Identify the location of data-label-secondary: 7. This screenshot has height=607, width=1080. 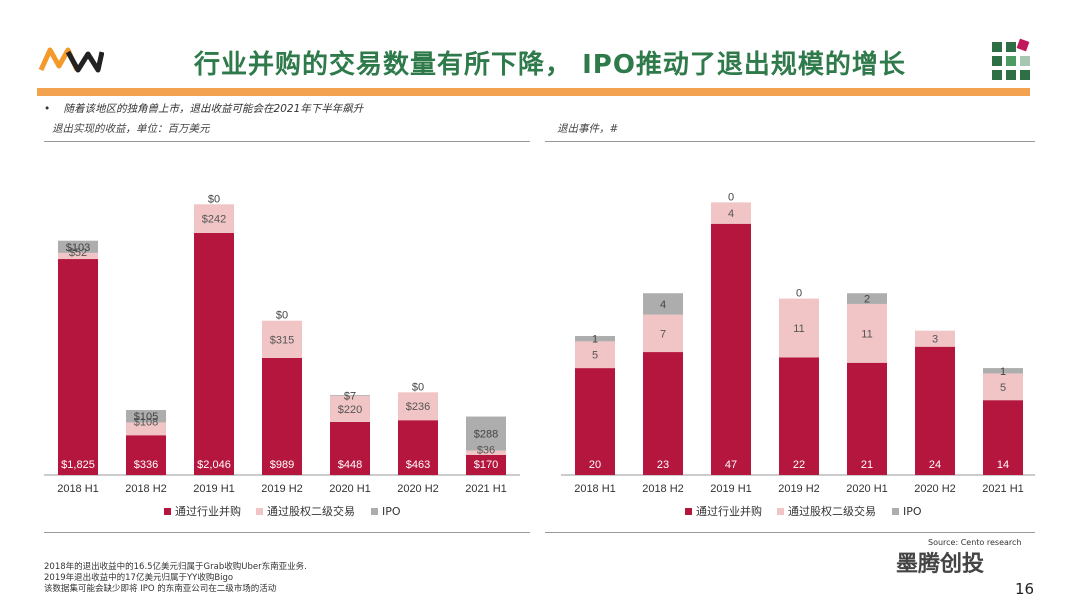
(663, 334).